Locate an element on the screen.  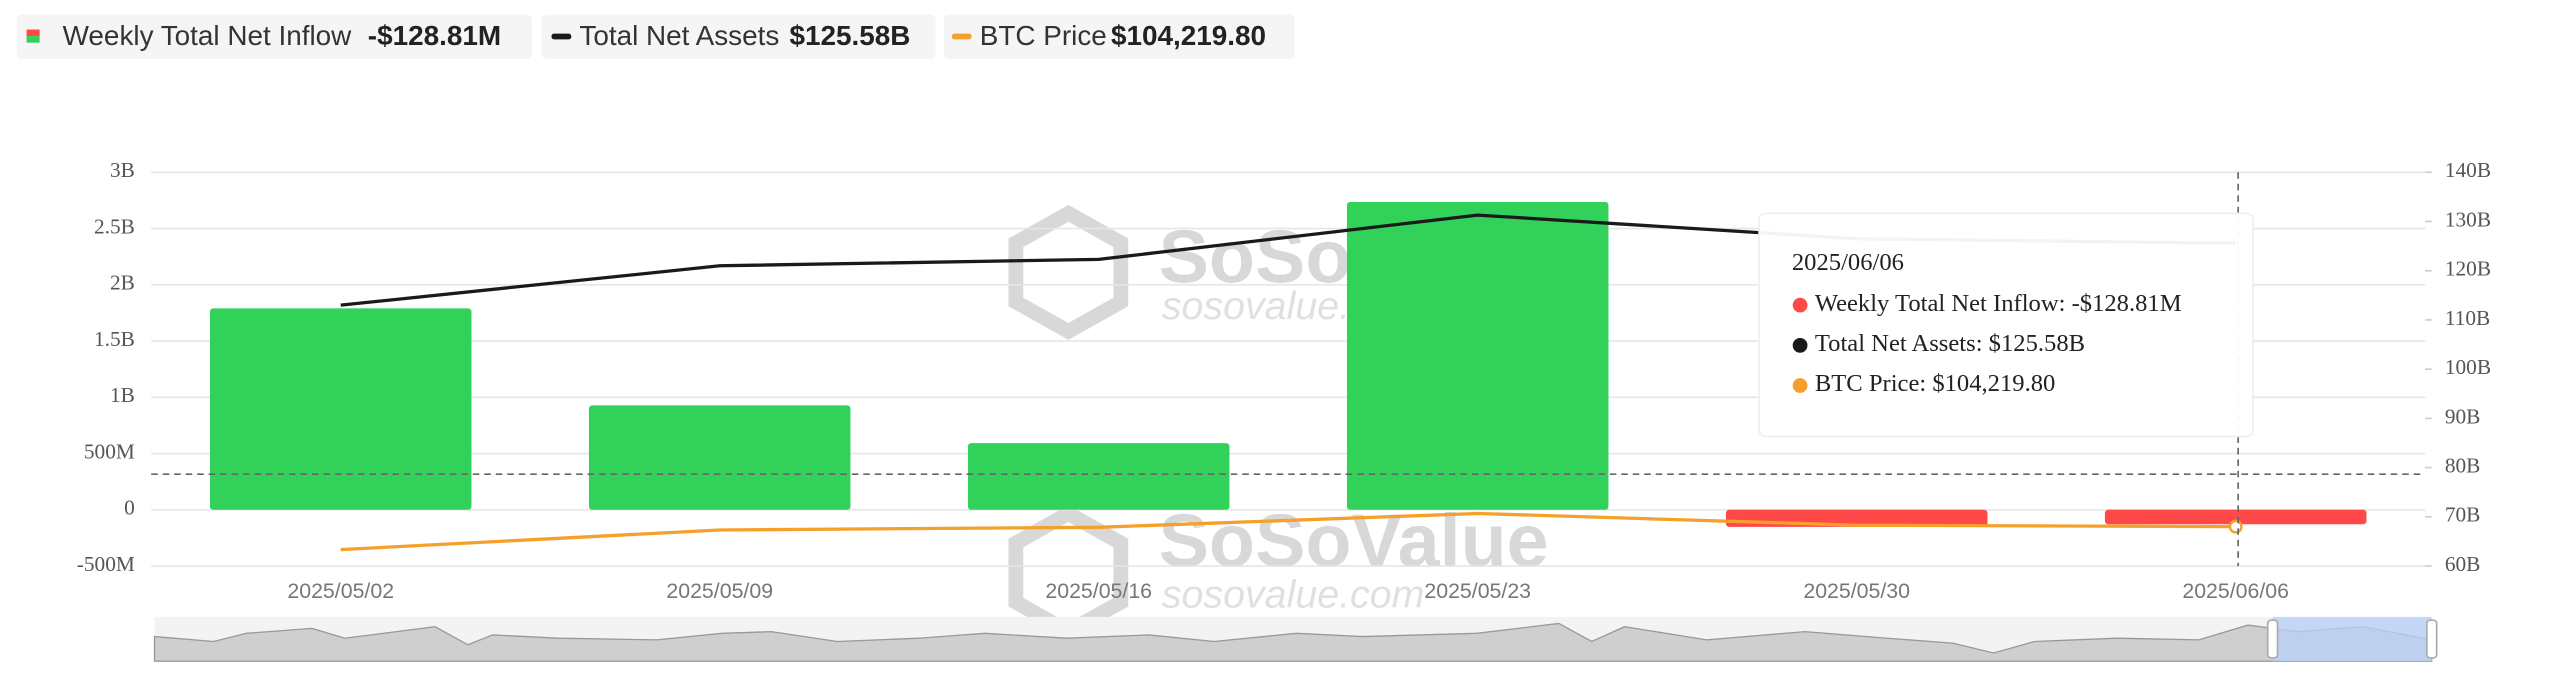
line is located at coordinates (1288, 531).